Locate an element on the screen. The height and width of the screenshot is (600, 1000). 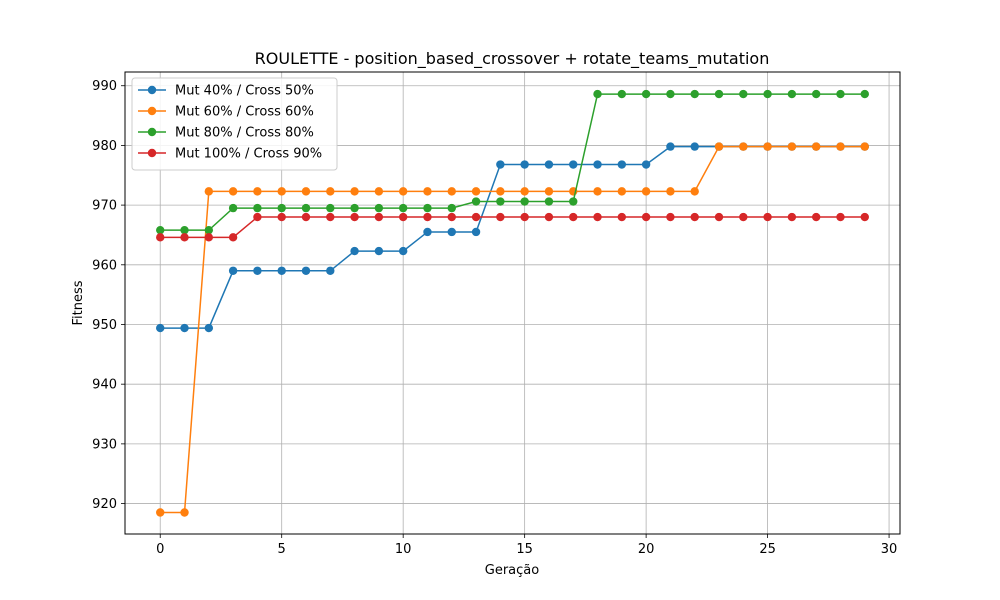
x-tick-label: 15 is located at coordinates (524, 549).